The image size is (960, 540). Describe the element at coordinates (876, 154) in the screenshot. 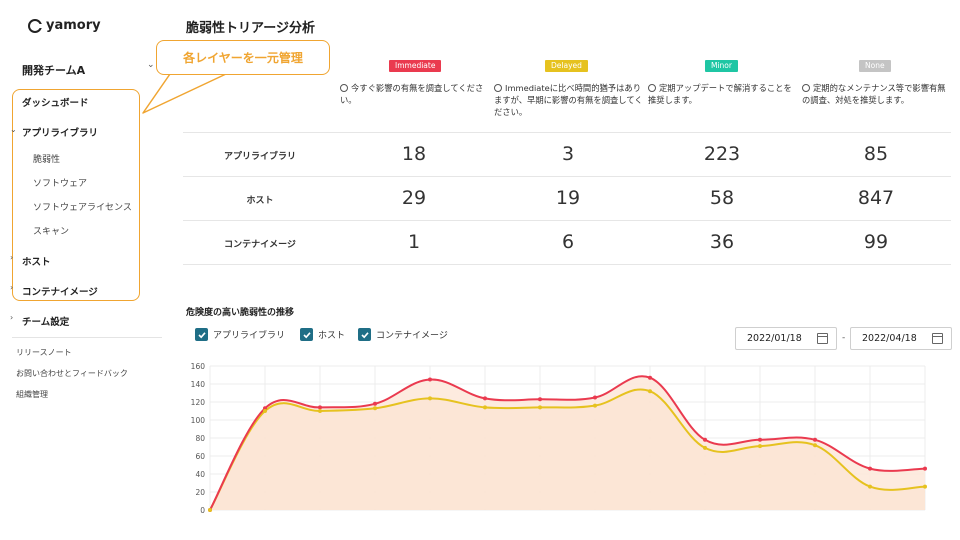

I see `cell-app-library-none: 85` at that location.